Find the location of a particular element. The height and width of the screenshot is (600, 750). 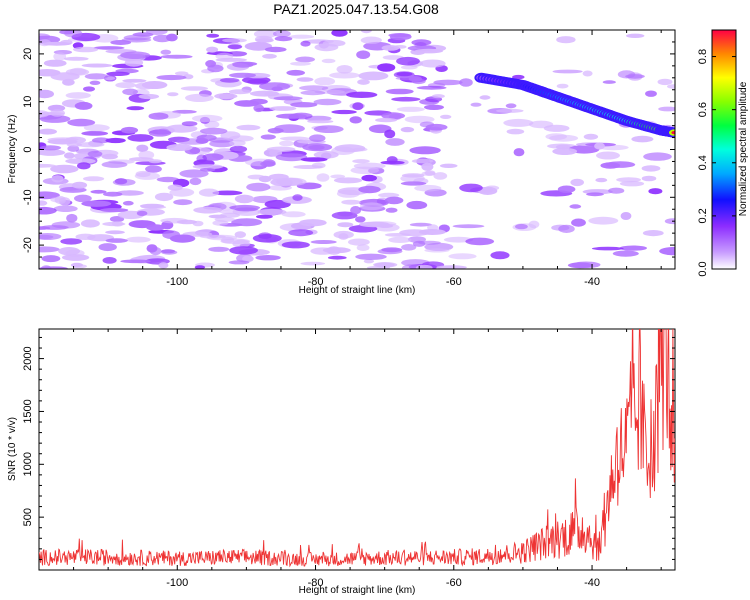

snr-x-tick-label: -100 is located at coordinates (177, 583).